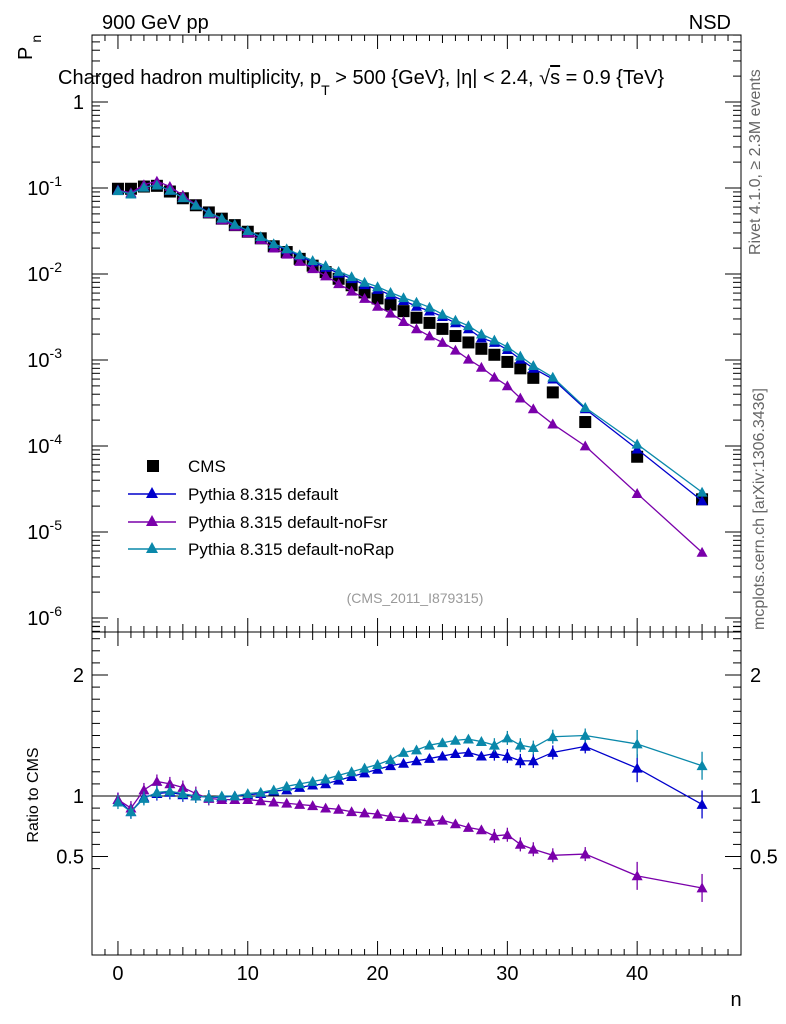 The height and width of the screenshot is (1024, 786). I want to click on legend-marker-norap, so click(152, 547).